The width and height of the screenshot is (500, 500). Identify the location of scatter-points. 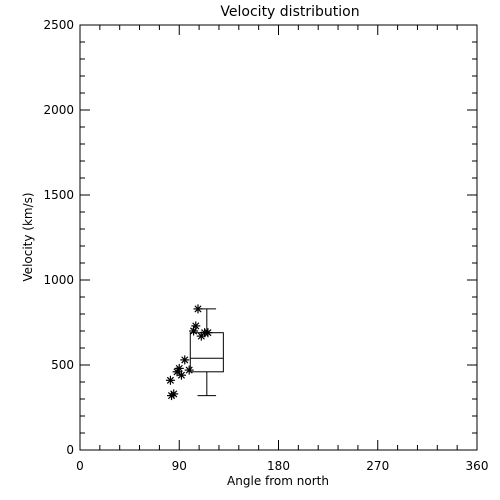
(189, 352).